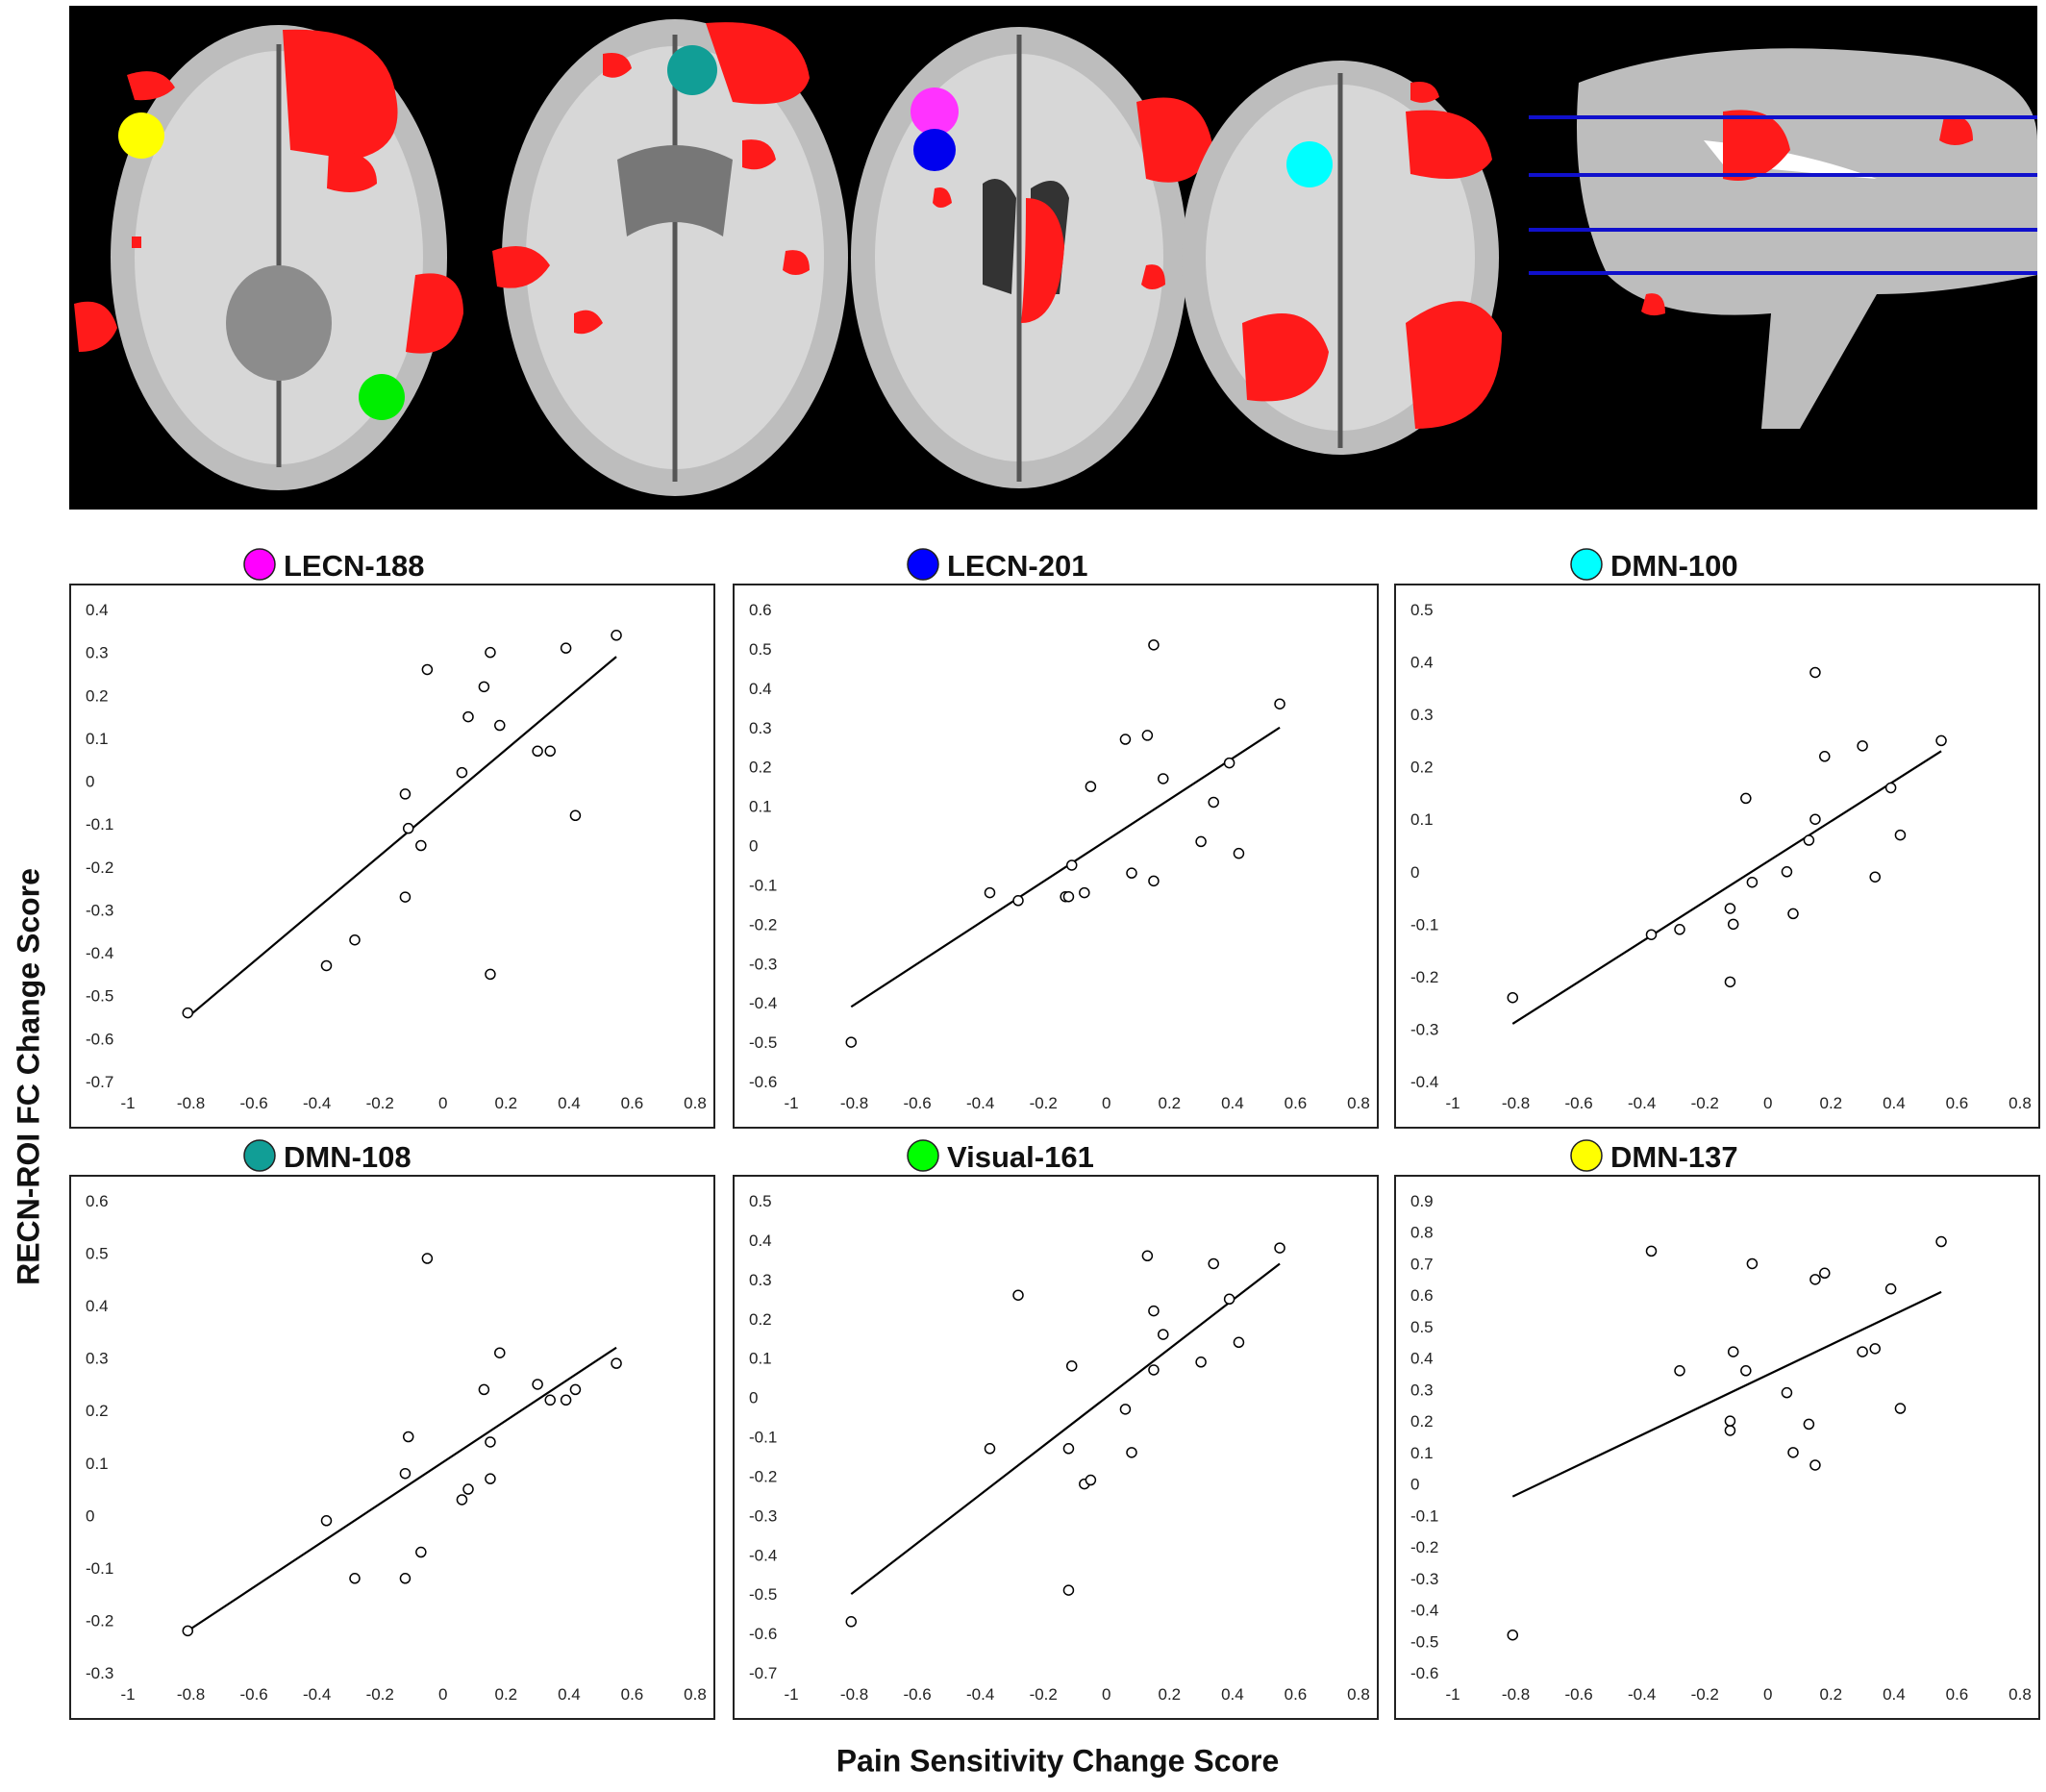  What do you see at coordinates (760, 1201) in the screenshot?
I see `y-tick-label: 0.5` at bounding box center [760, 1201].